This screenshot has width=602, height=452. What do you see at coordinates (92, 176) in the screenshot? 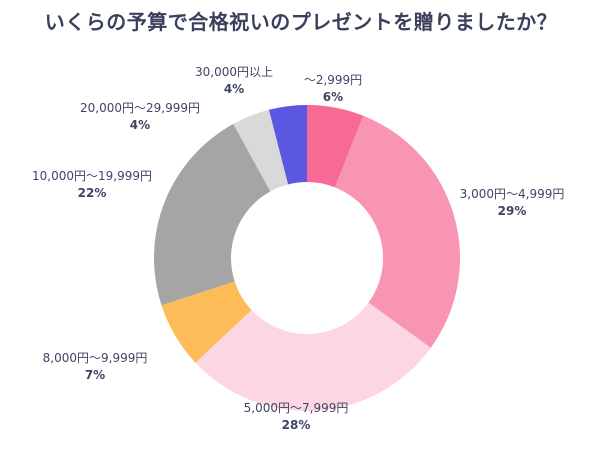
I see `slice-category: 10,000円～19,999円` at bounding box center [92, 176].